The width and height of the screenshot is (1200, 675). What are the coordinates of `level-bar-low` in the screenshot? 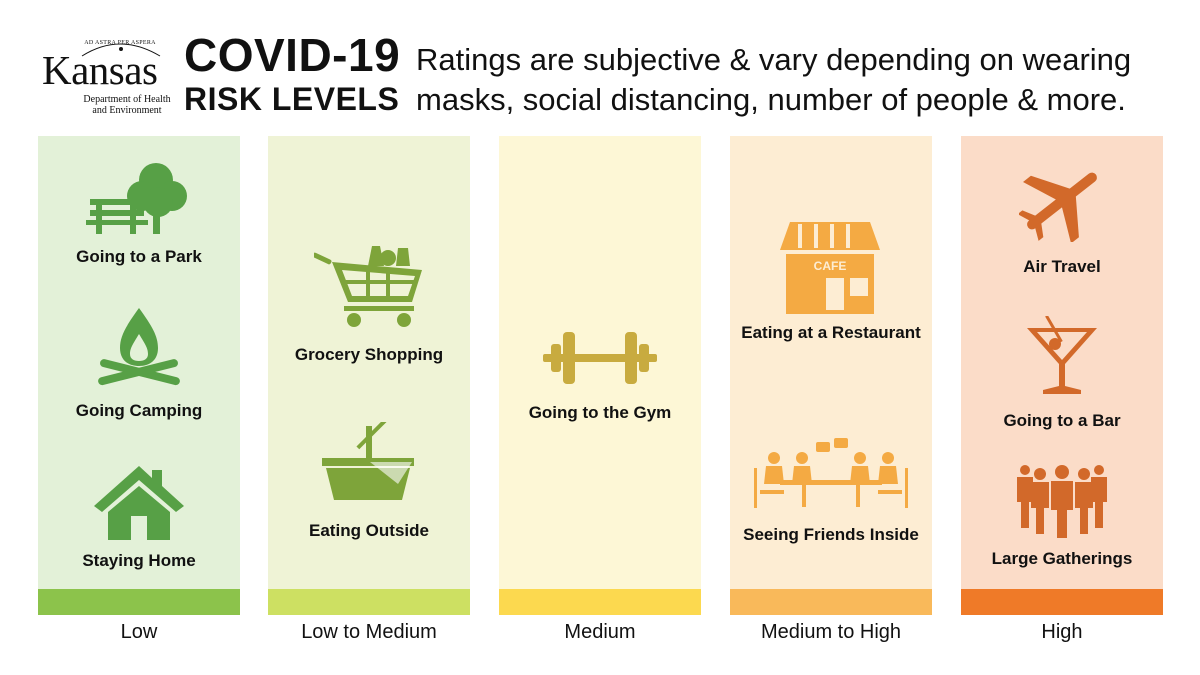 It's located at (139, 602).